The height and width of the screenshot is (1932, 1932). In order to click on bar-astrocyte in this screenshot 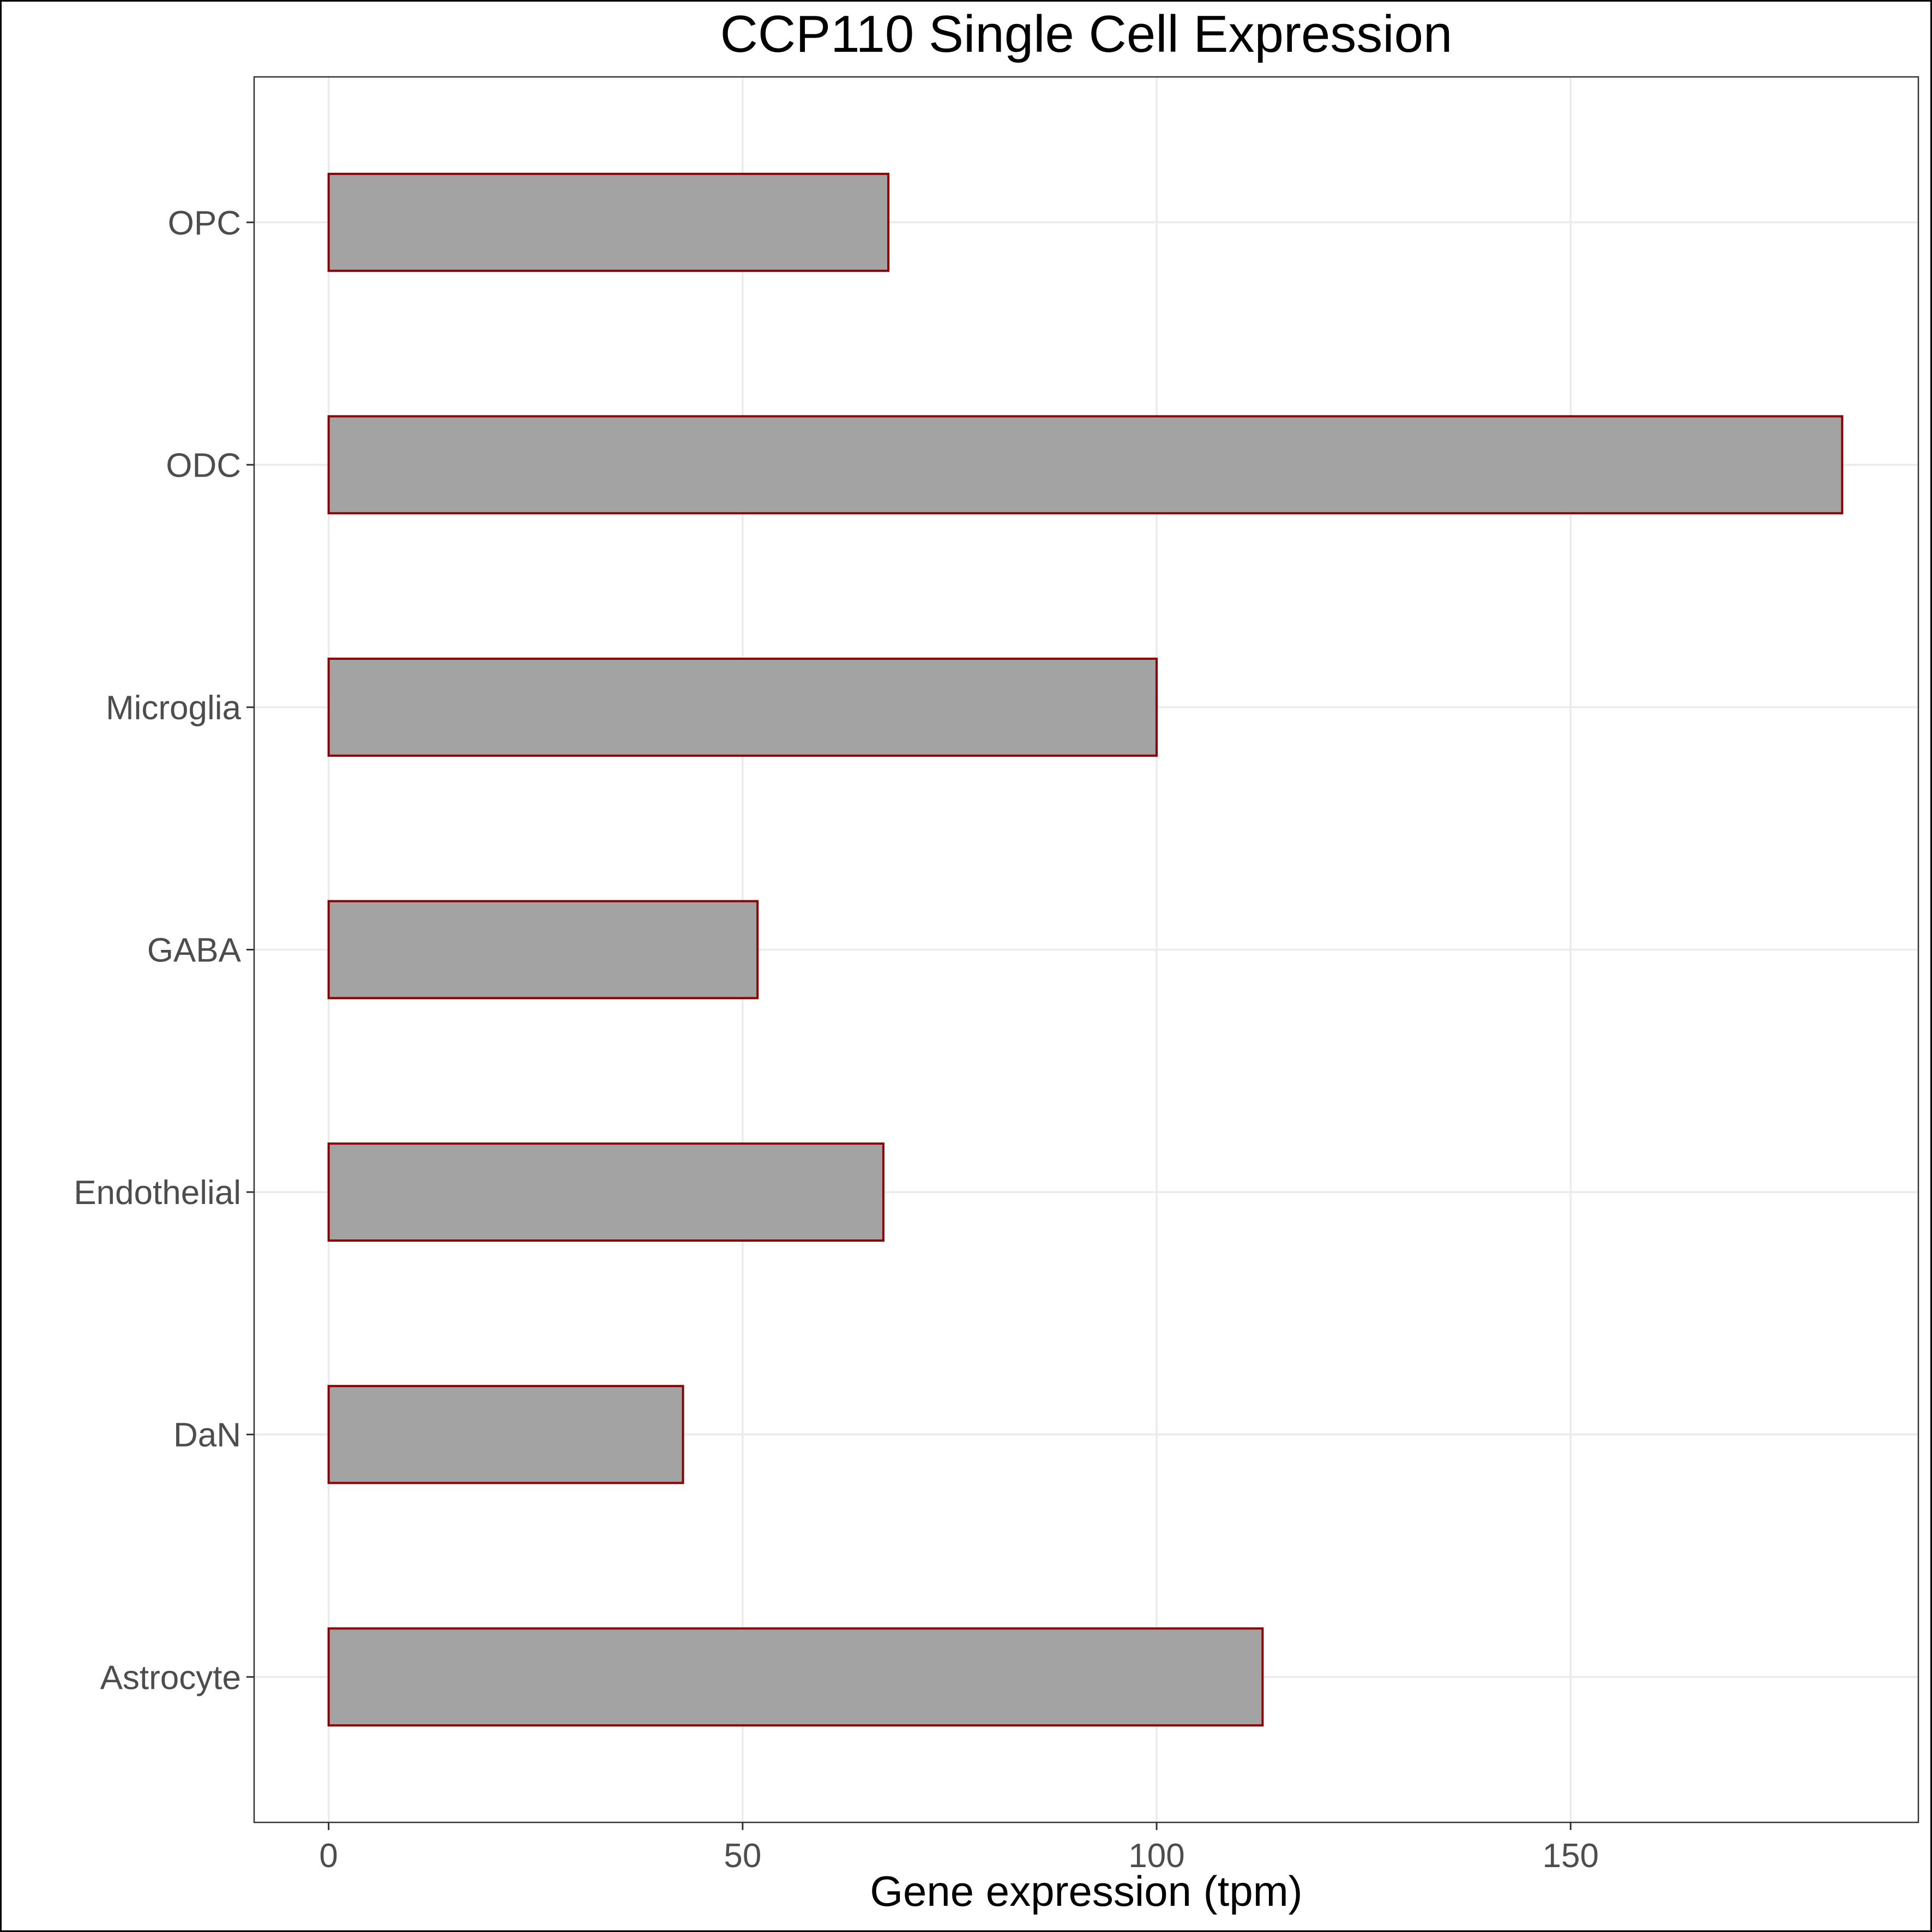, I will do `click(795, 1677)`.